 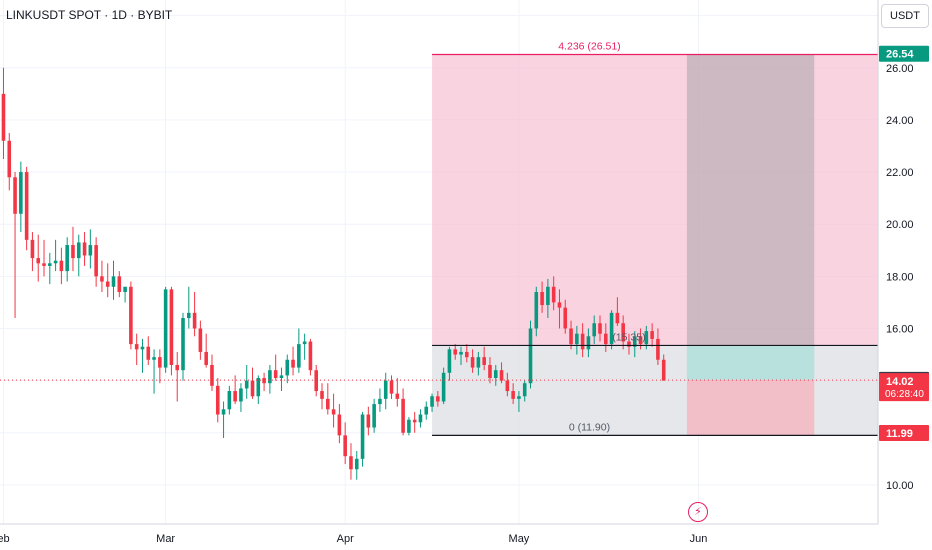 I want to click on price-tick-label: 26.00, so click(x=900, y=69).